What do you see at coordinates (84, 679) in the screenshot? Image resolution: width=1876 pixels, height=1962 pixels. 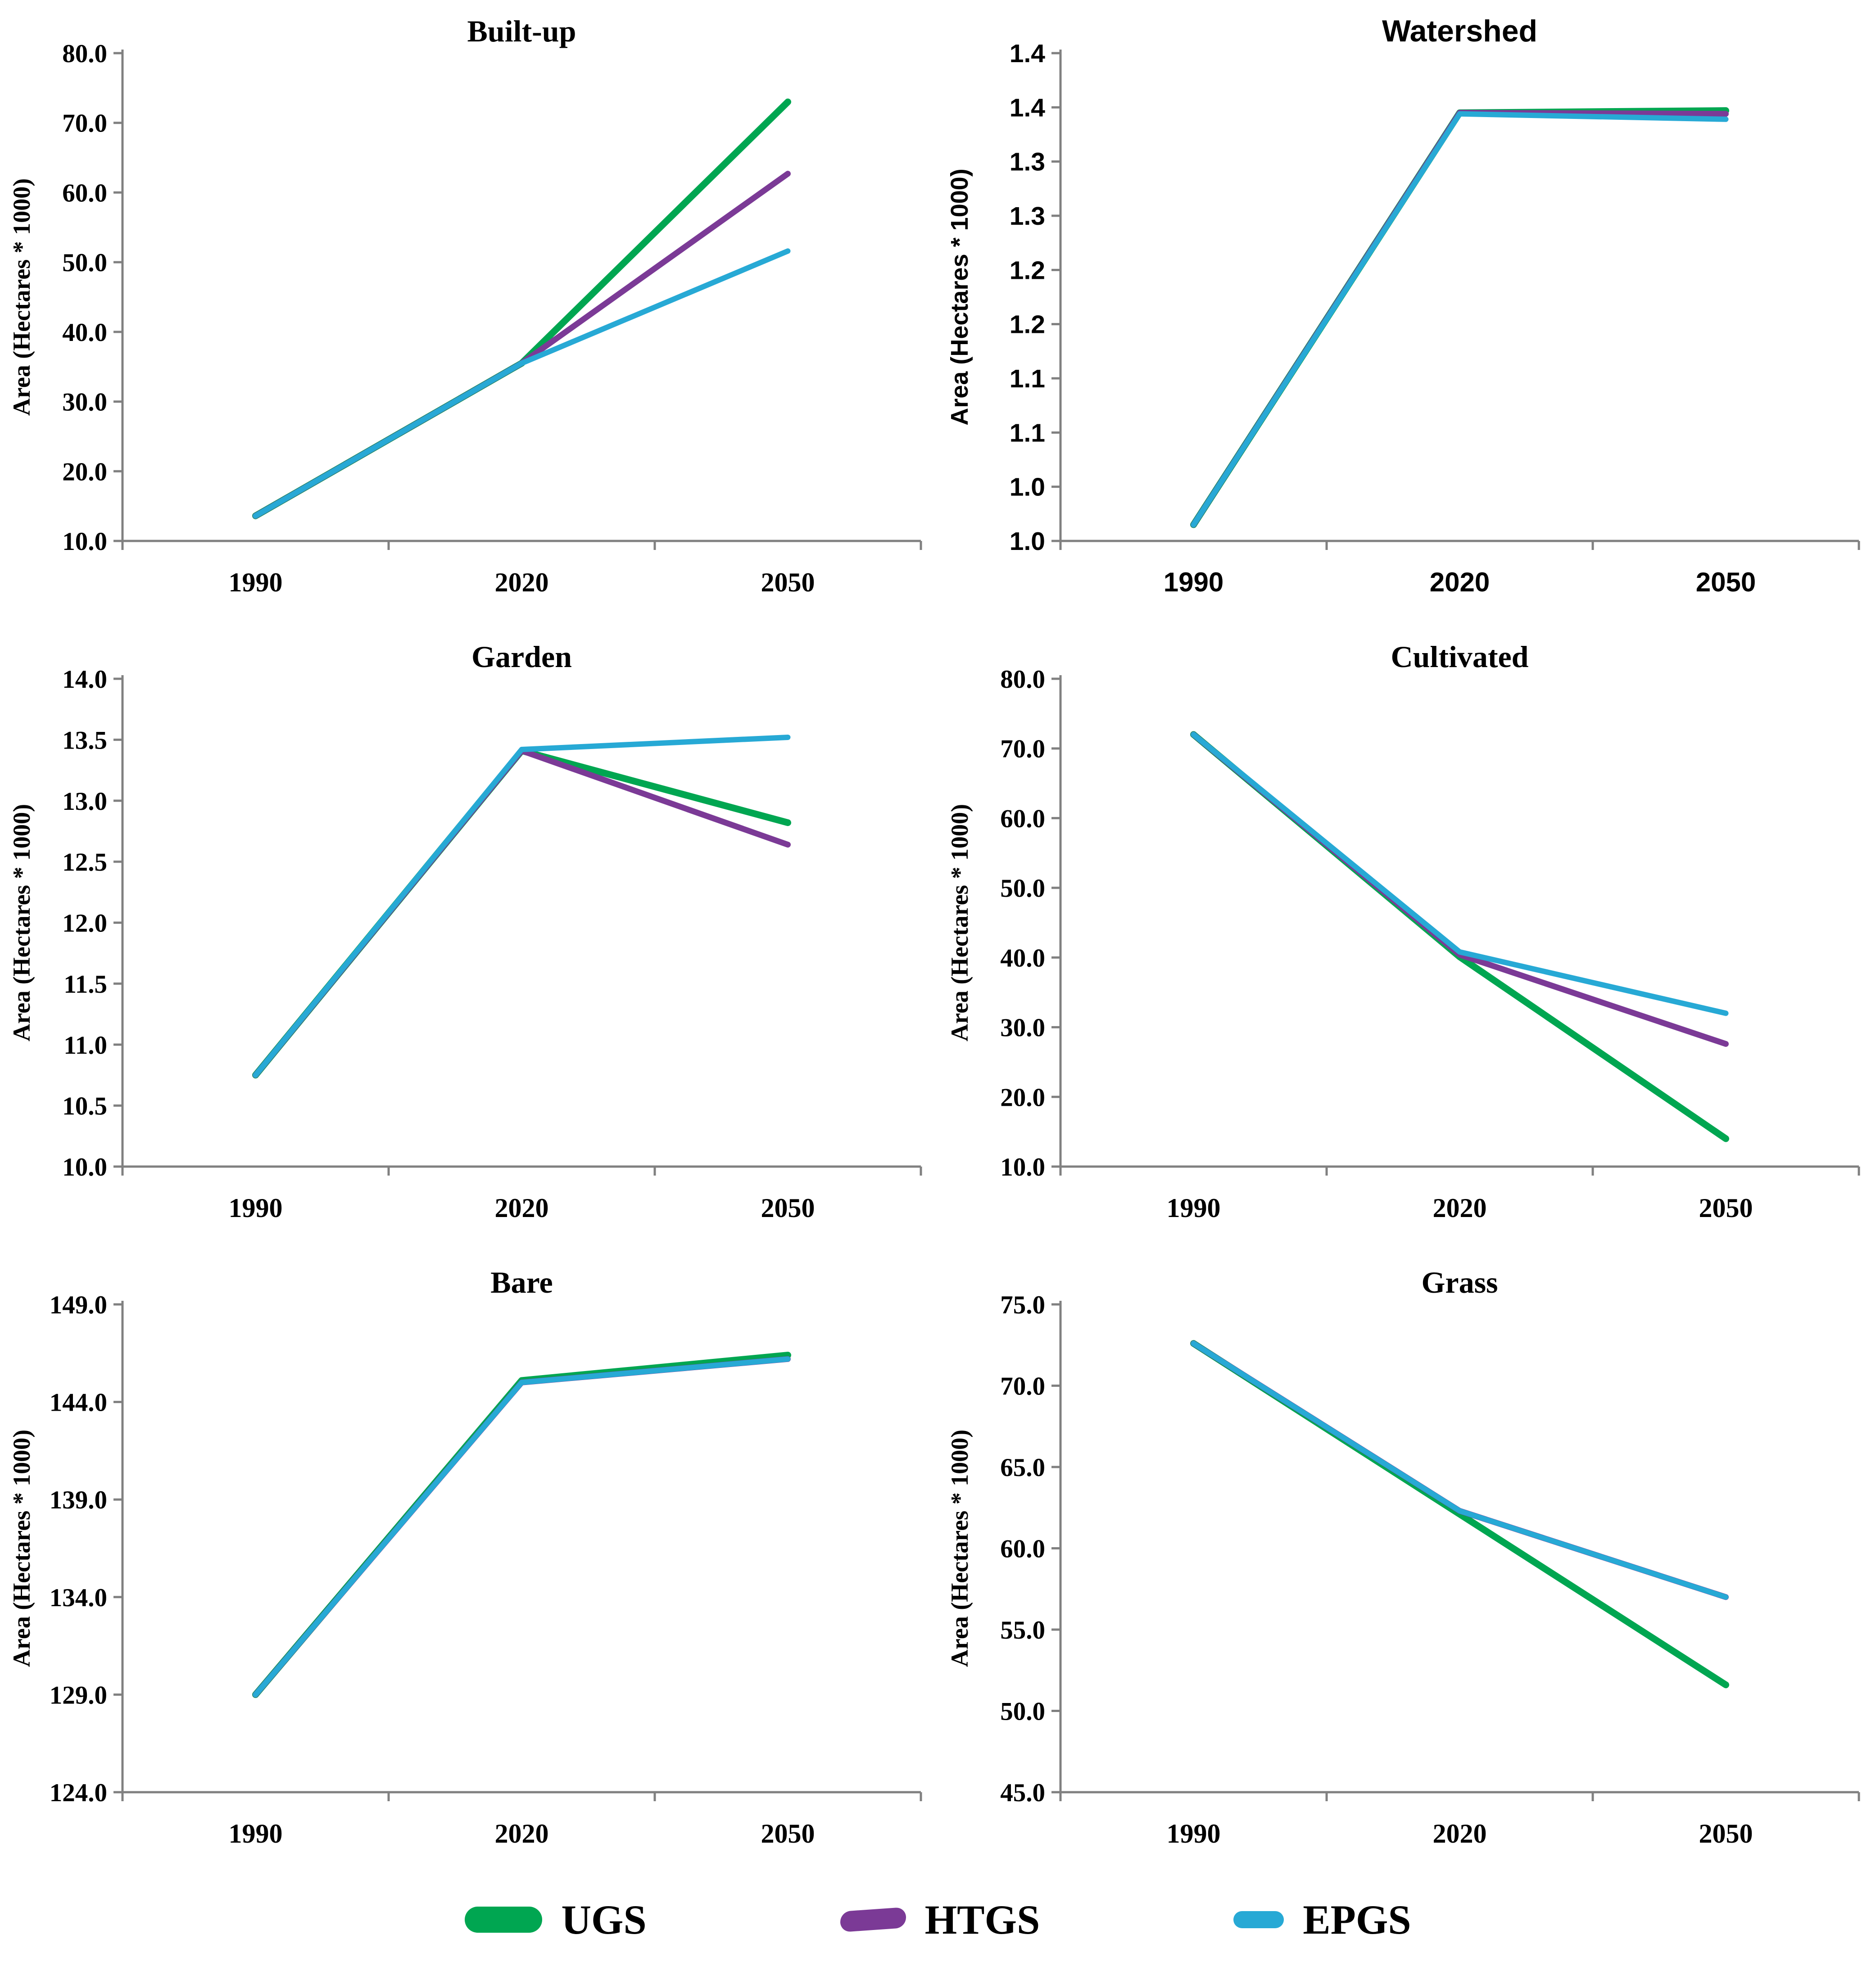 I see `y-tick-label: 14.0` at bounding box center [84, 679].